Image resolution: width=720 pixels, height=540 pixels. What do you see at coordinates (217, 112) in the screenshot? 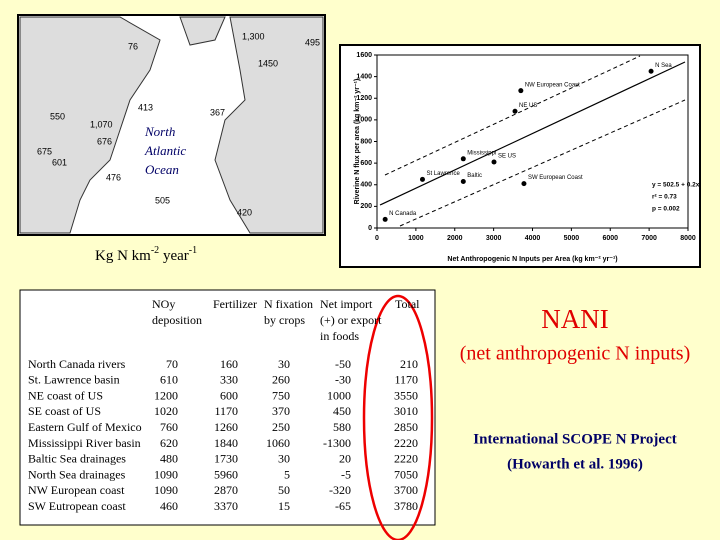
I see `map-label: 367` at bounding box center [217, 112].